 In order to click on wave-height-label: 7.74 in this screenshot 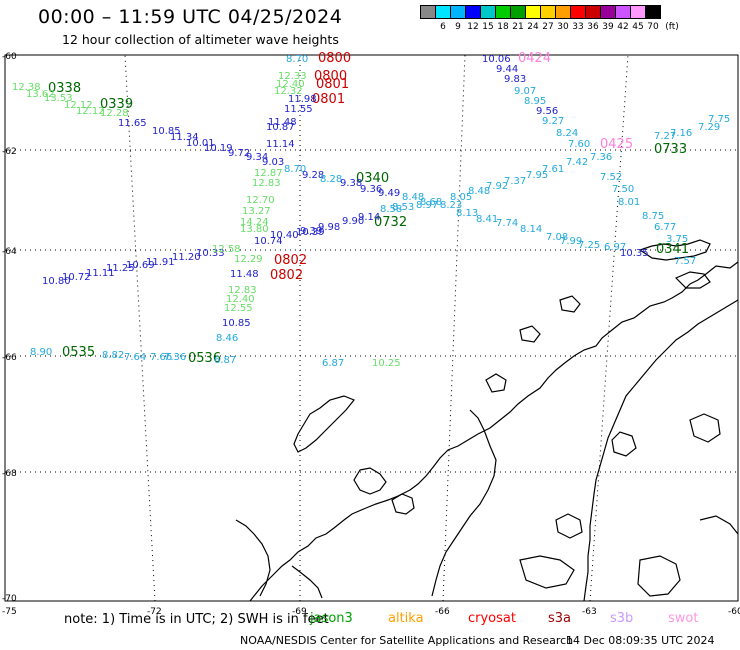, I will do `click(507, 223)`.